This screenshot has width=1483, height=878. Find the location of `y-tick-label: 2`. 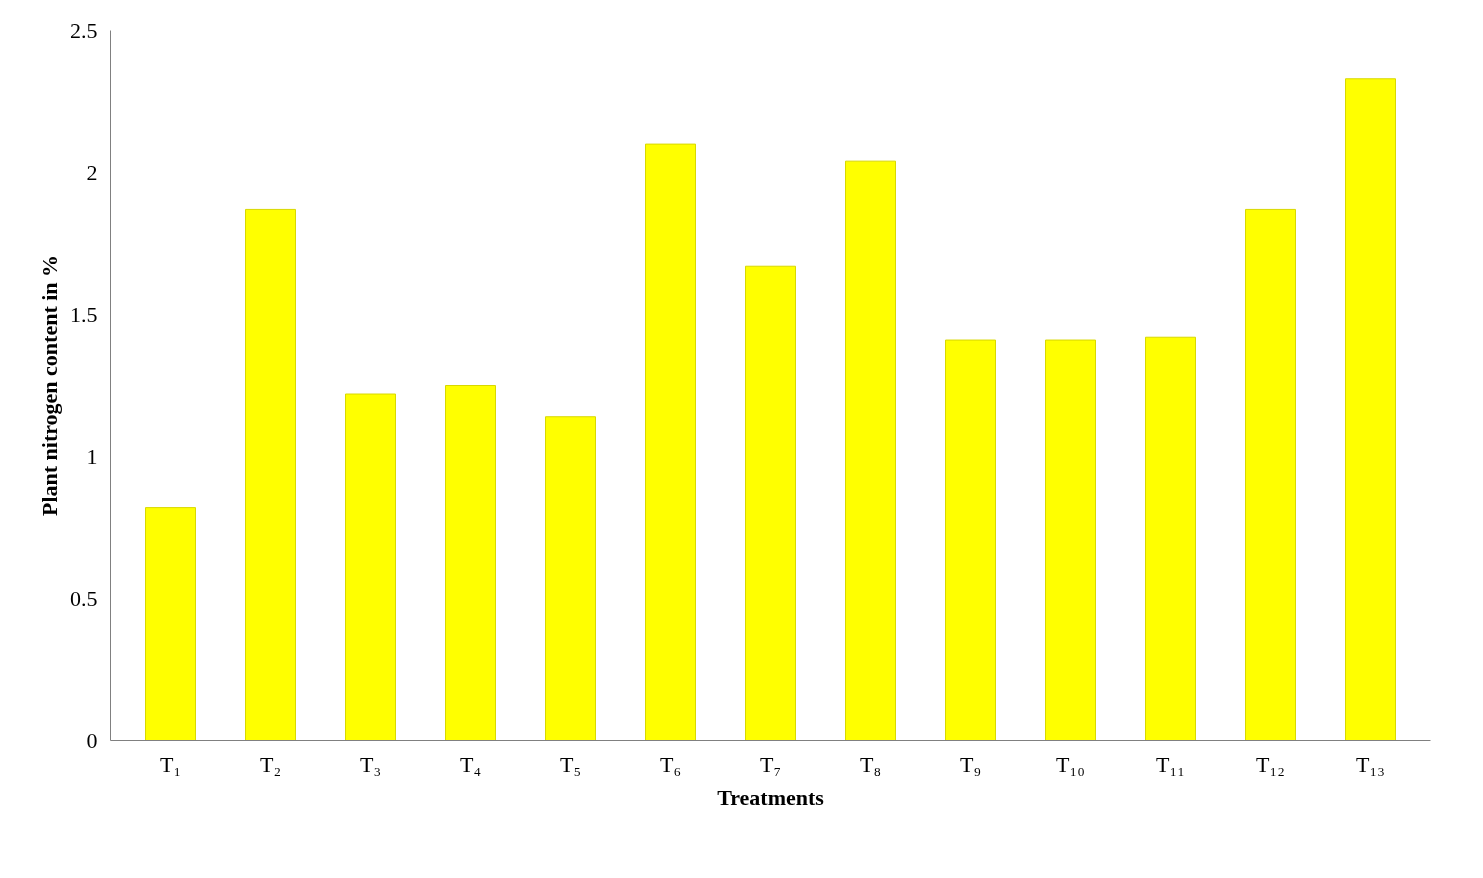

y-tick-label: 2 is located at coordinates (92, 172).